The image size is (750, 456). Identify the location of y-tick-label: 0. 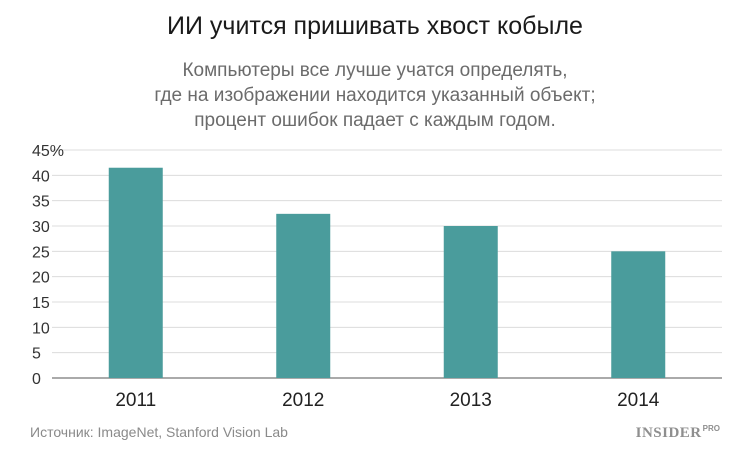
(36, 379).